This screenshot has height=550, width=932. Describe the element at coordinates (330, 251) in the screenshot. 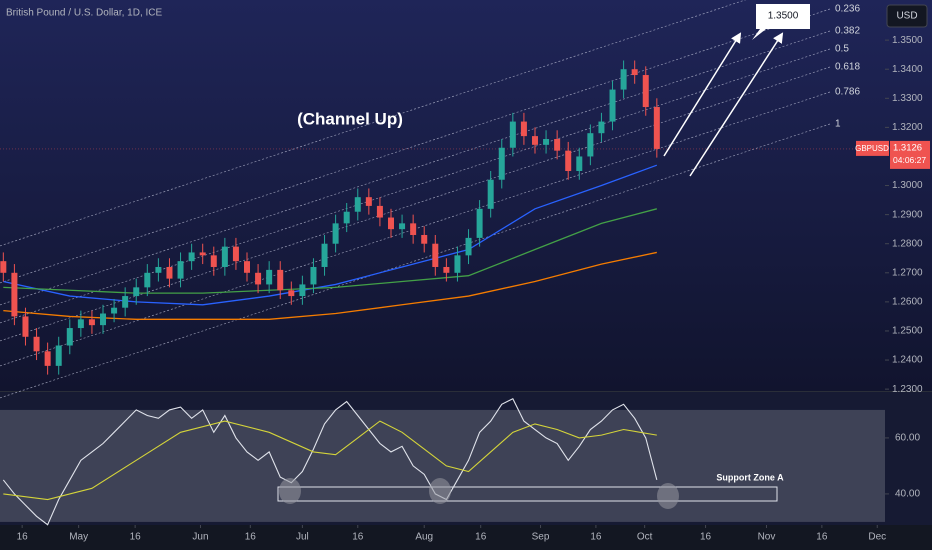

I see `moving-average` at that location.